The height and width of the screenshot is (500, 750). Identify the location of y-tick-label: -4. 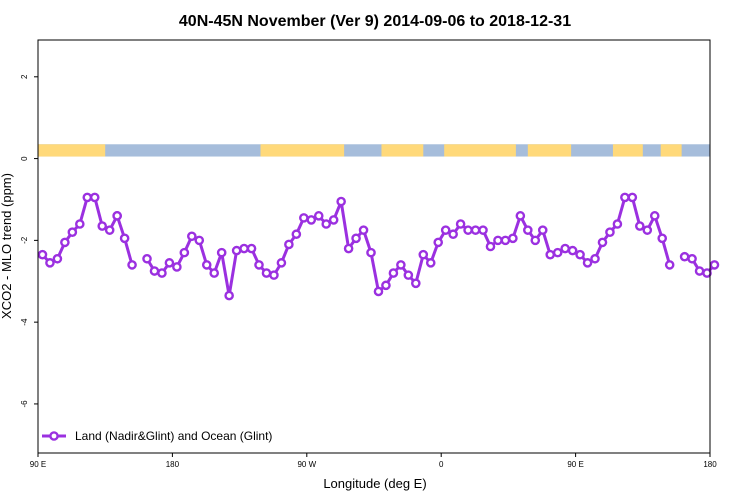
(24, 322).